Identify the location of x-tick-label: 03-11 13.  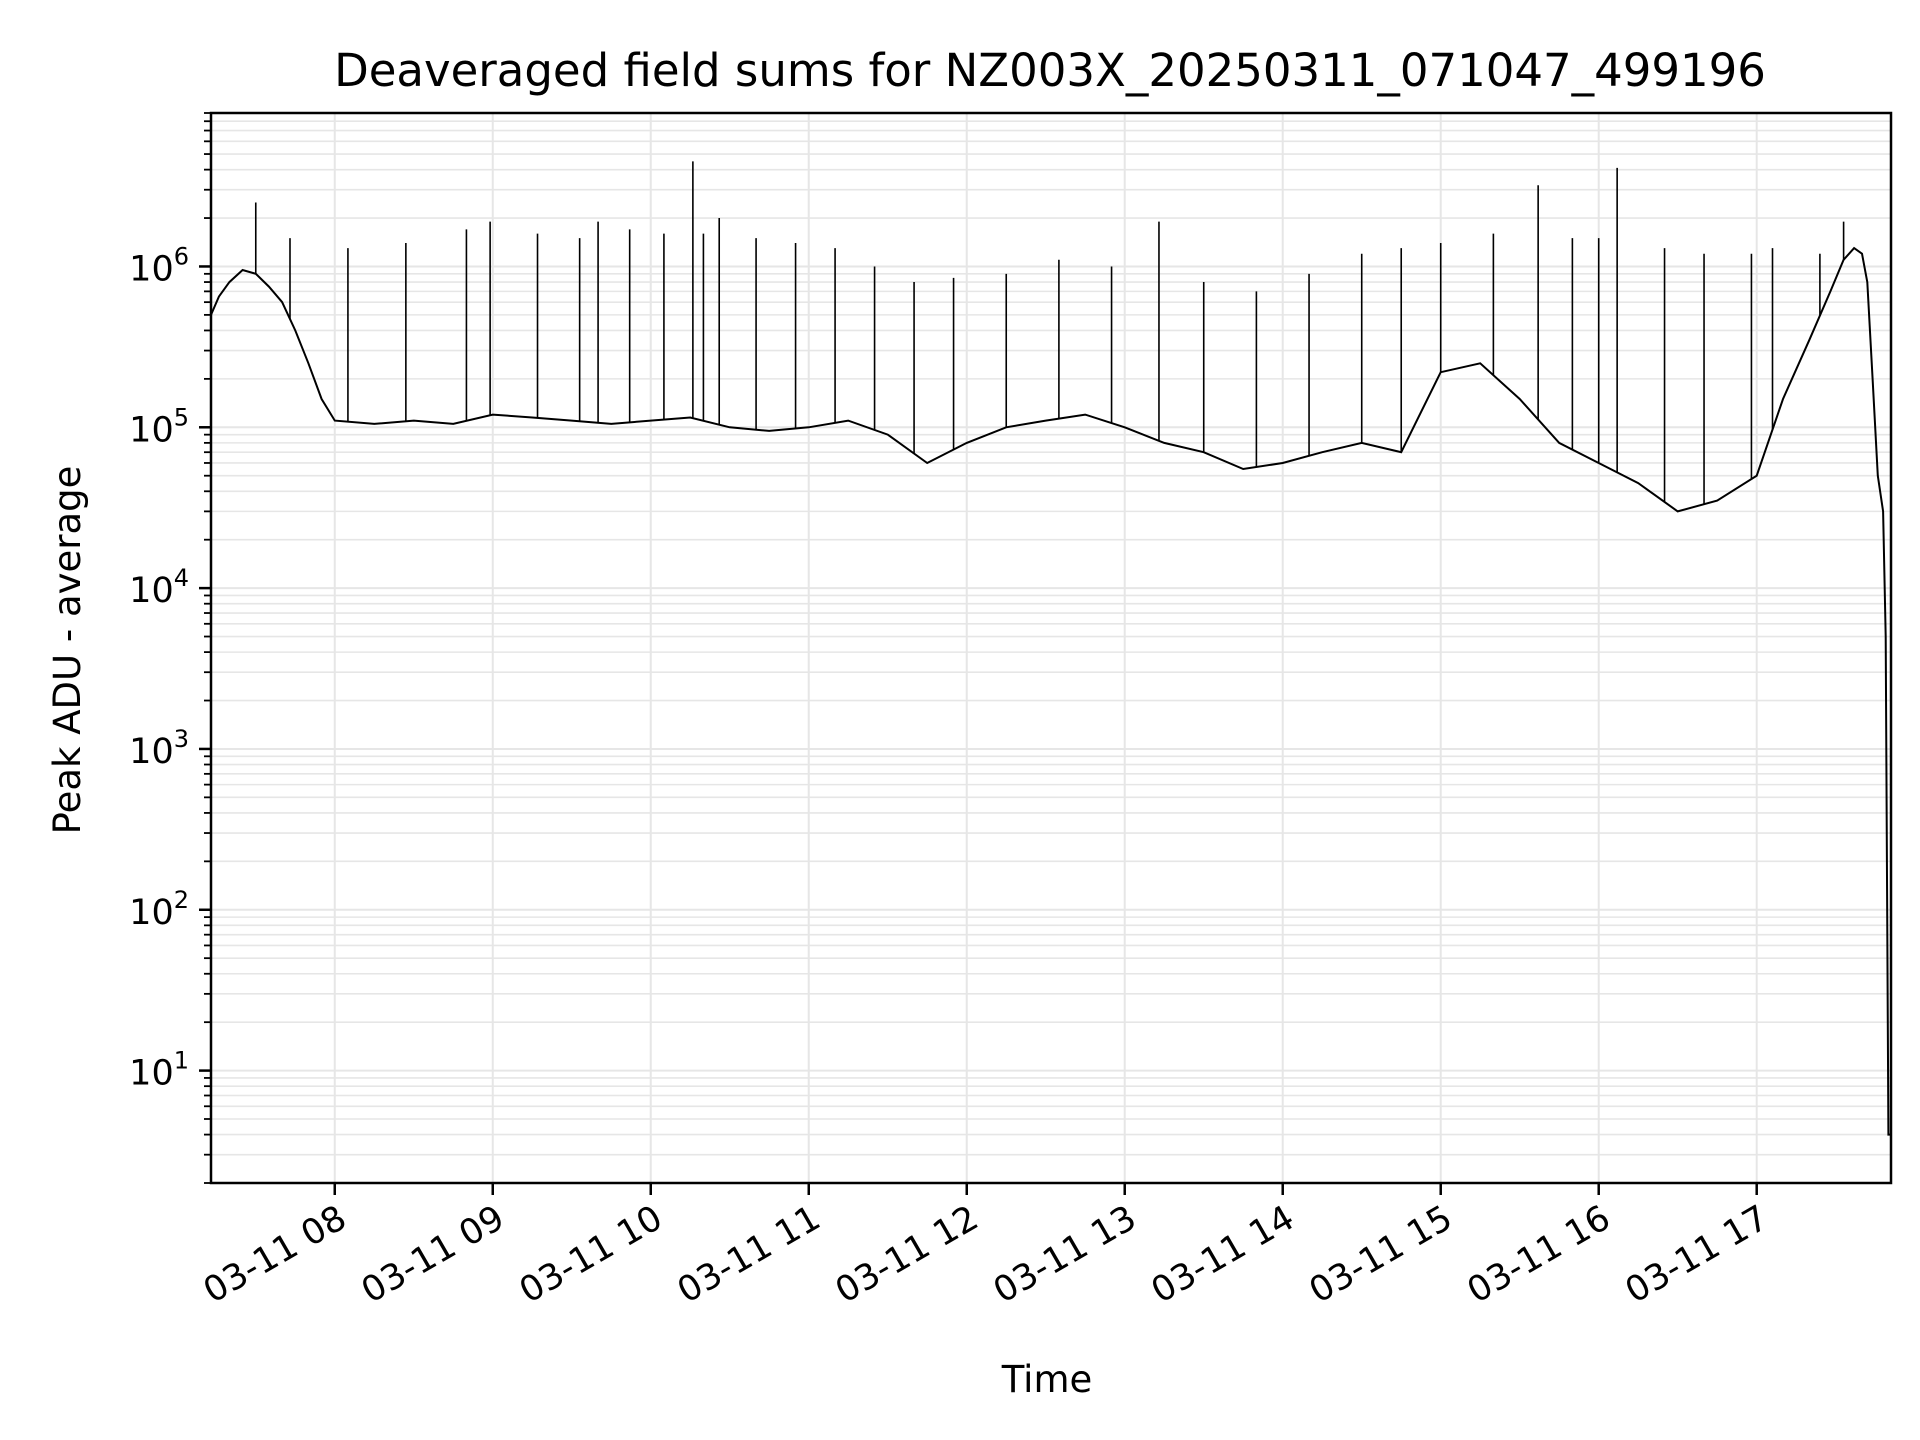
(1065, 1254).